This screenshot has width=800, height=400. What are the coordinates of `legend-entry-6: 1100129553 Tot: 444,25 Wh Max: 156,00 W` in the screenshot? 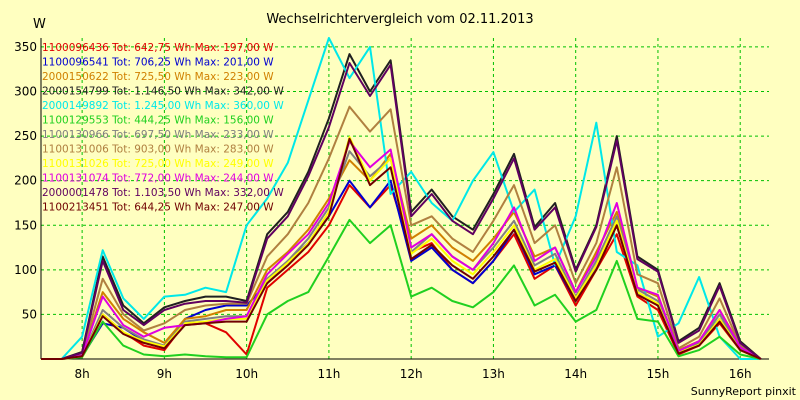 It's located at (158, 121).